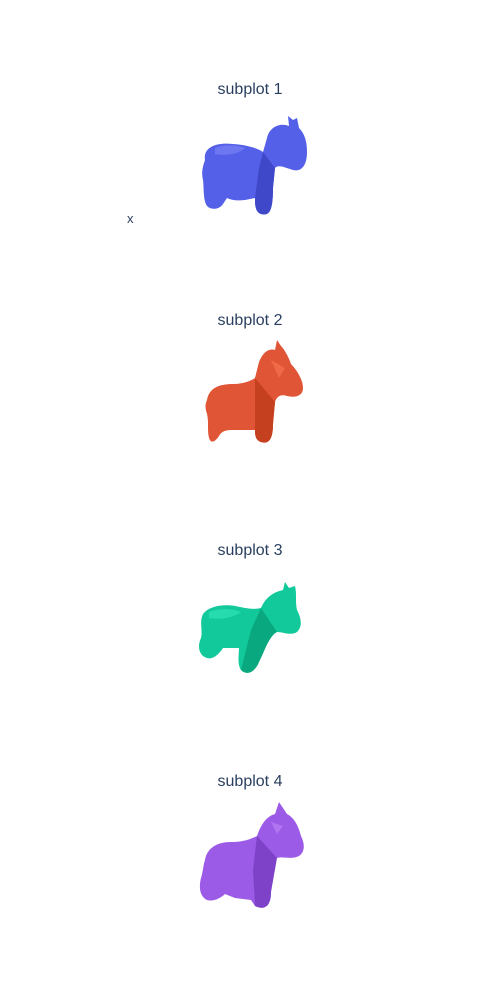 The width and height of the screenshot is (500, 1000). I want to click on subplot-2-cow-shape, so click(254, 391).